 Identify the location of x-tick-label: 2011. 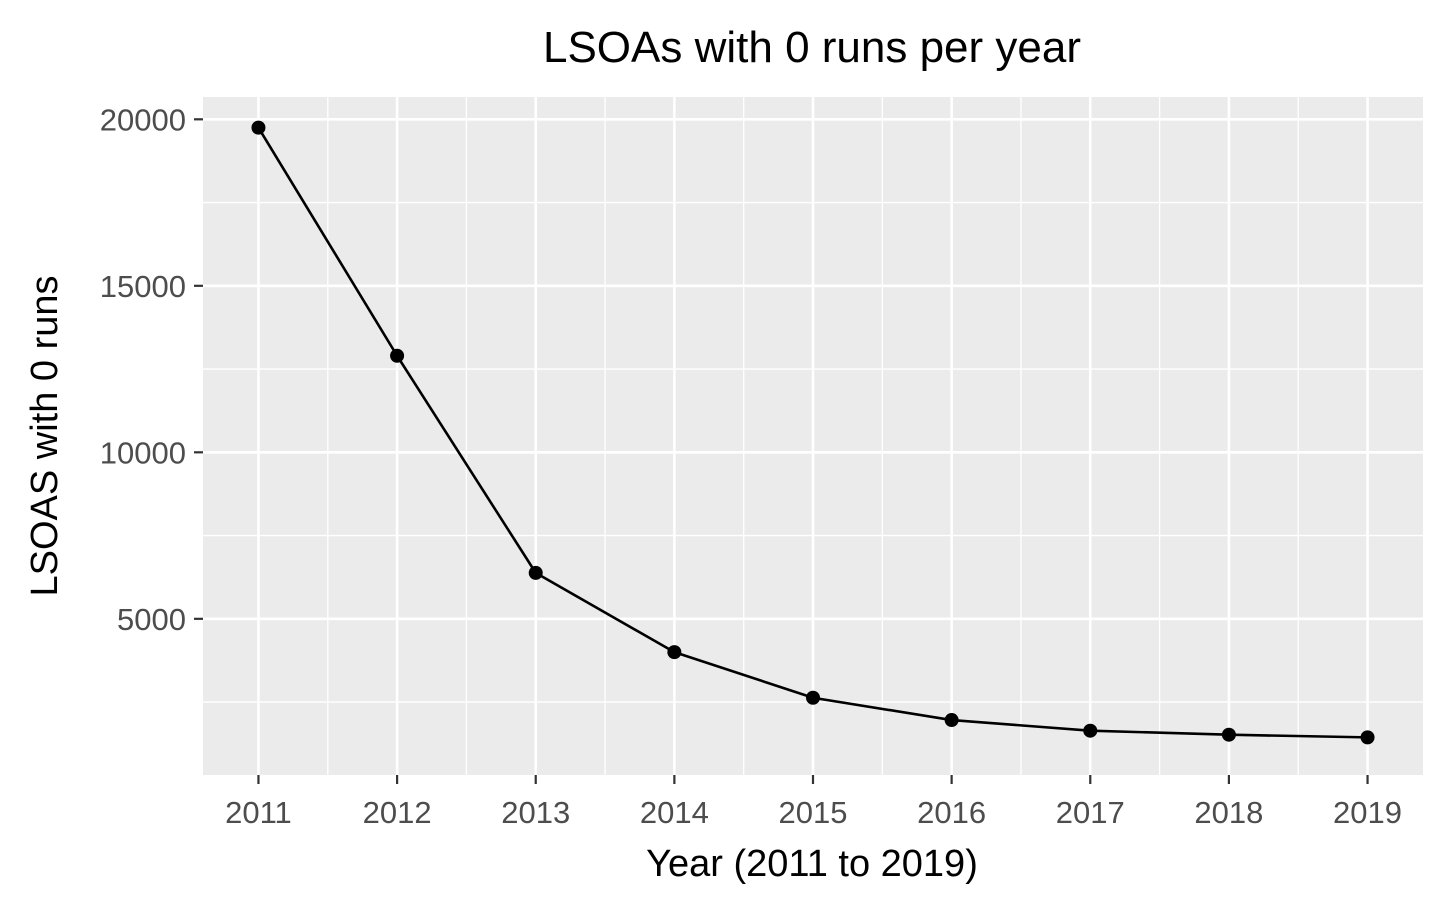
(258, 812).